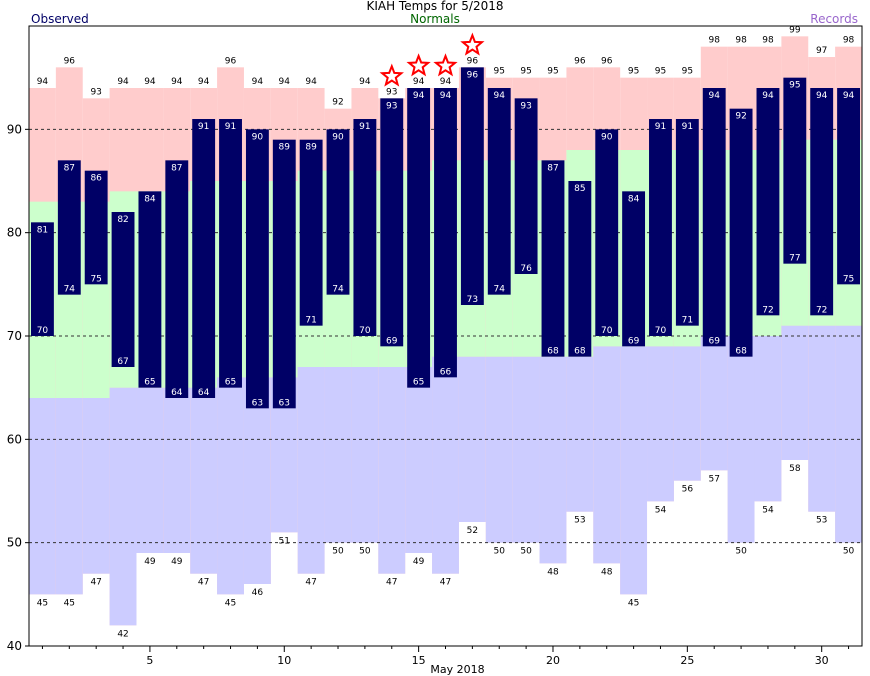 This screenshot has width=870, height=676. What do you see at coordinates (526, 269) in the screenshot?
I see `observed-low-label: 76` at bounding box center [526, 269].